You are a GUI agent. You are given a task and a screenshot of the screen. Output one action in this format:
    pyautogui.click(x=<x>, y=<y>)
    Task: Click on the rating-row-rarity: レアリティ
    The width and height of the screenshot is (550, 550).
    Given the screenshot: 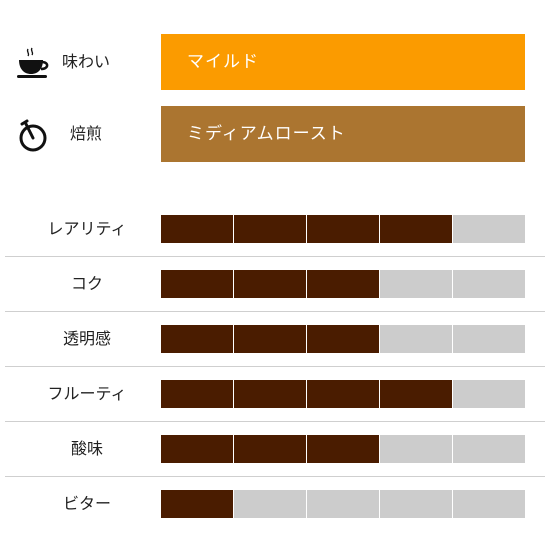 What is the action you would take?
    pyautogui.click(x=275, y=229)
    